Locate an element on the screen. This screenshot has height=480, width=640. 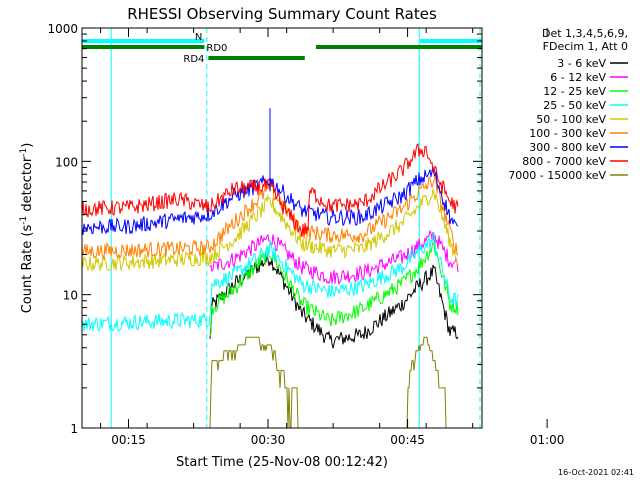
legend-label-6: 300 - 800 keV is located at coordinates (567, 147).